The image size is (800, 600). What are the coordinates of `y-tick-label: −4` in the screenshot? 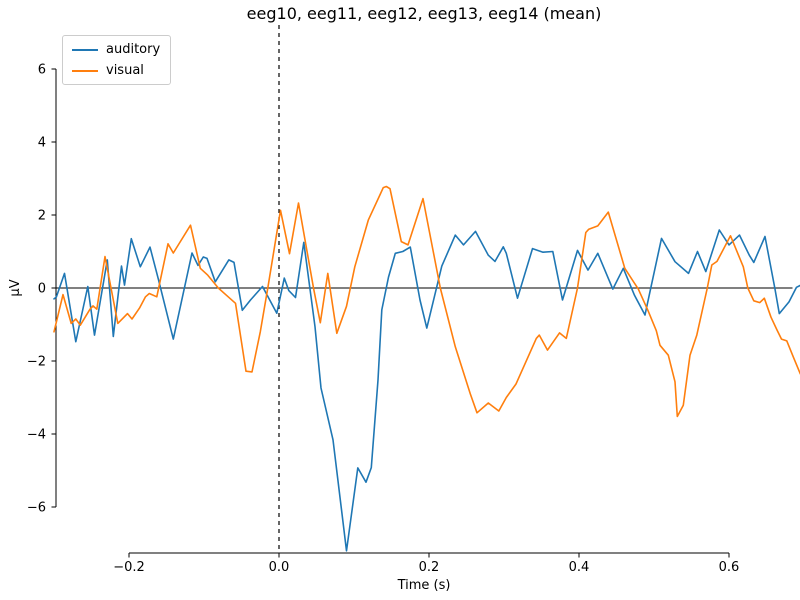 It's located at (36, 435).